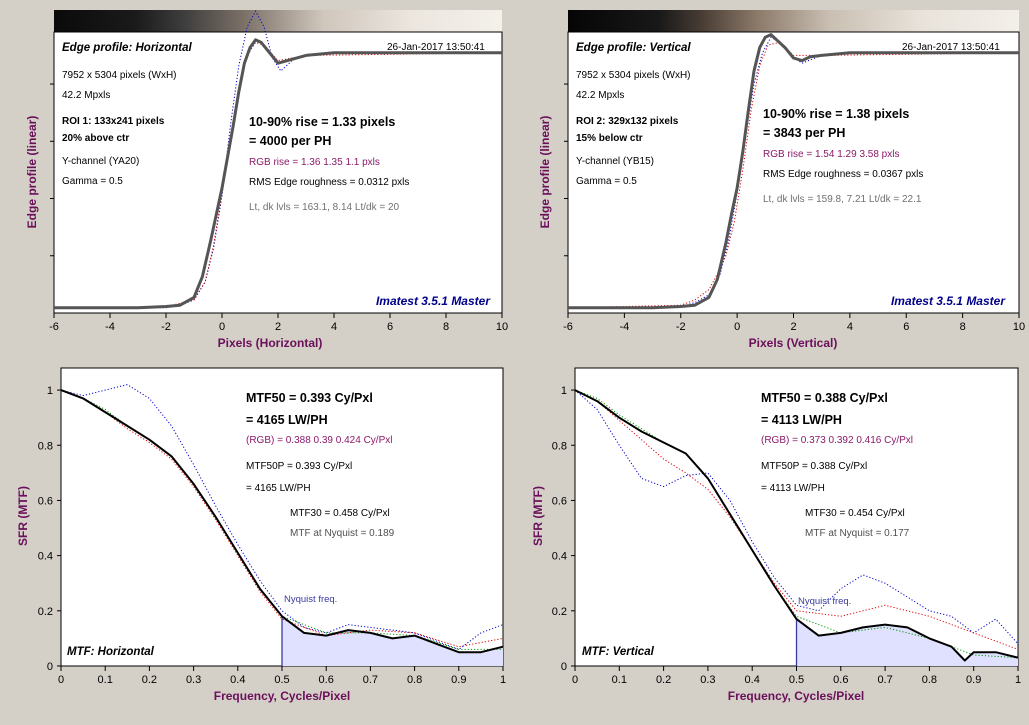  I want to click on x-tick-label: -6, so click(54, 327).